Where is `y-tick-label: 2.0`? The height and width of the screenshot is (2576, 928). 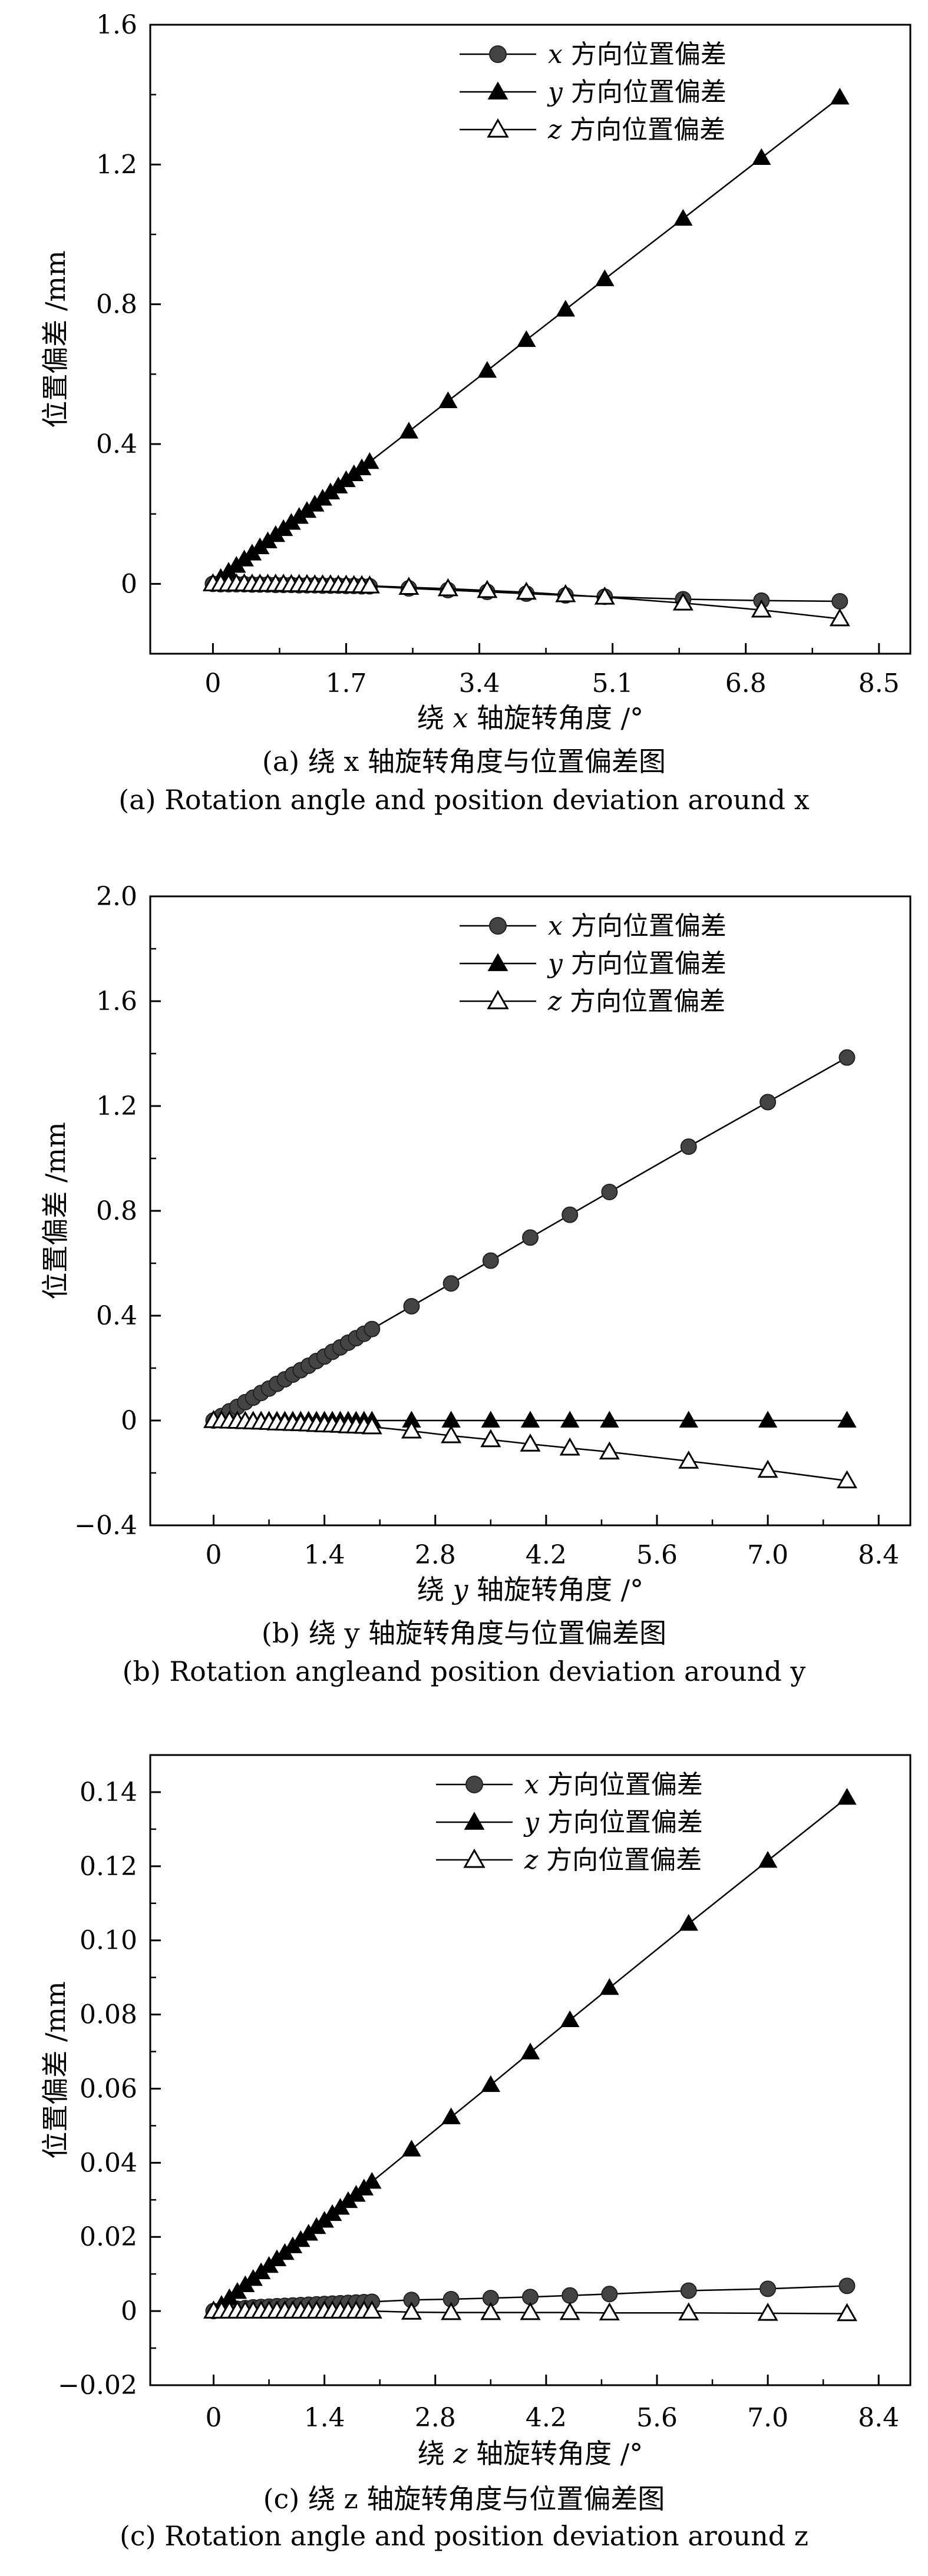 y-tick-label: 2.0 is located at coordinates (116, 897).